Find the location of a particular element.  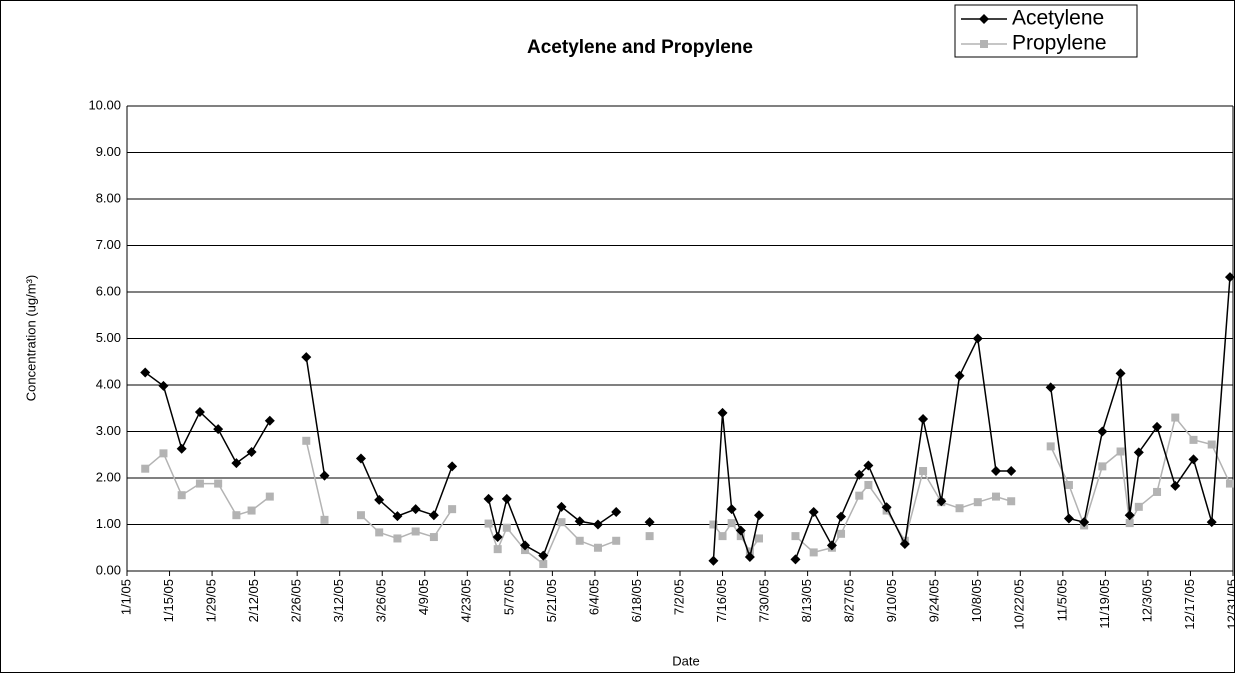

x-tick-label: 3/26/05 is located at coordinates (381, 600).